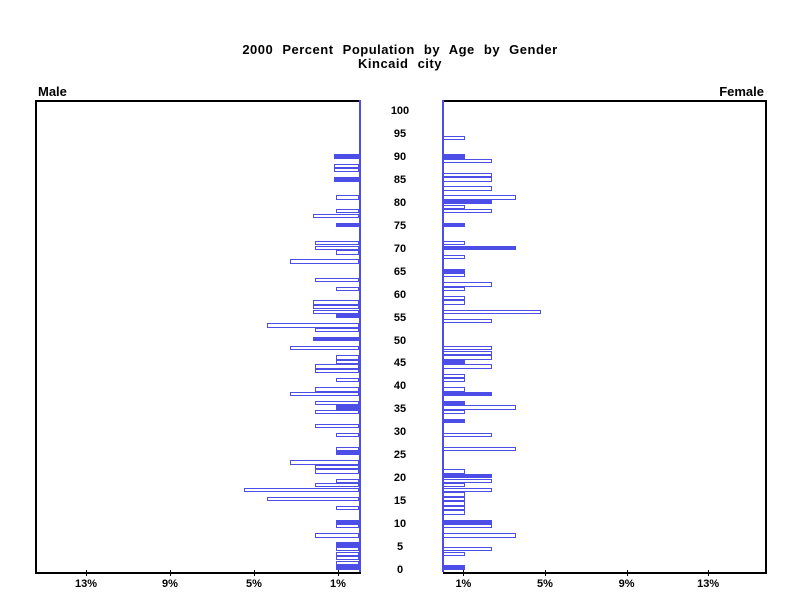 The width and height of the screenshot is (800, 600). Describe the element at coordinates (400, 547) in the screenshot. I see `age-label-5: 5` at that location.